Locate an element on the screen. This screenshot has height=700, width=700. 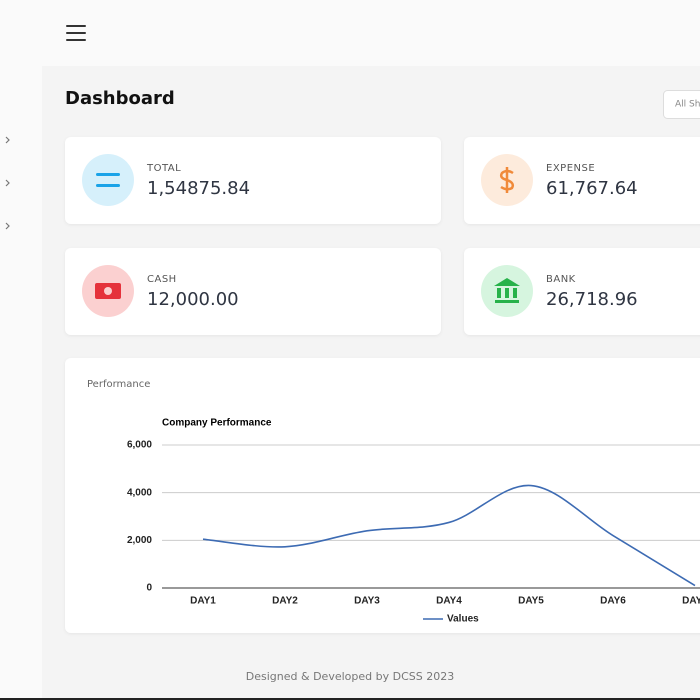
footer: Designed & Developed by DCSS 2023 is located at coordinates (350, 676).